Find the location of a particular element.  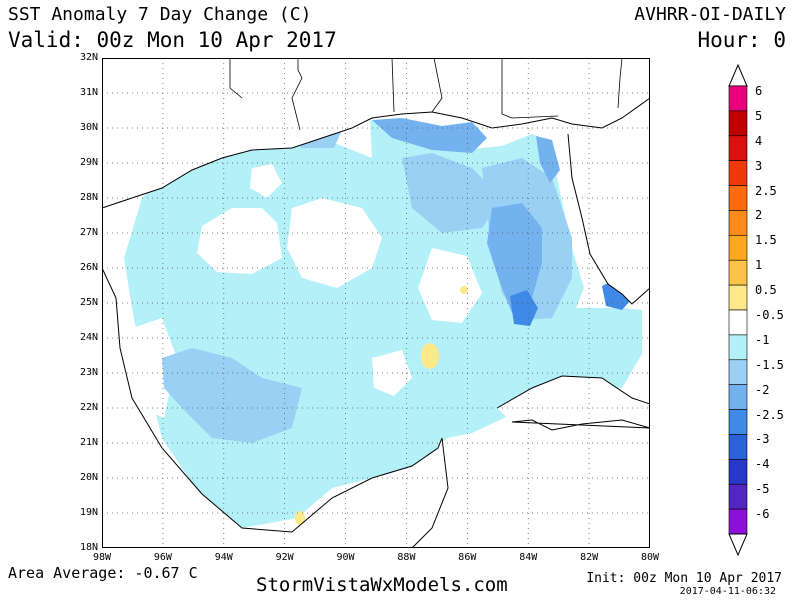

lat-tick-label: 20N is located at coordinates (88, 477).